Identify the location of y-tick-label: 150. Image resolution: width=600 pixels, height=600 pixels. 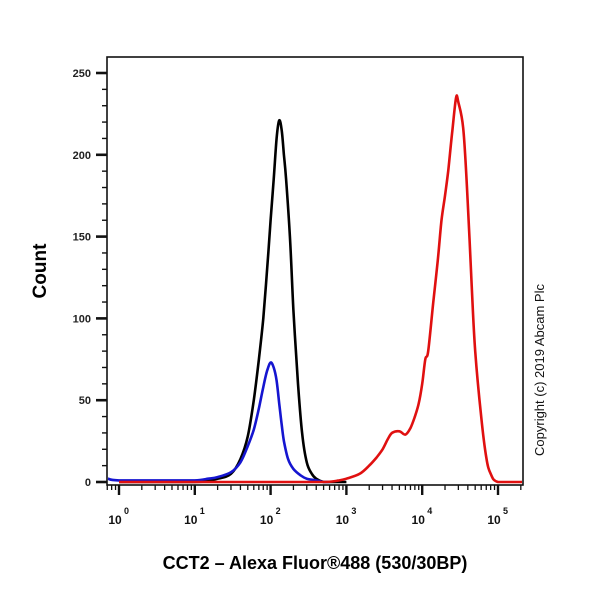
(82, 238).